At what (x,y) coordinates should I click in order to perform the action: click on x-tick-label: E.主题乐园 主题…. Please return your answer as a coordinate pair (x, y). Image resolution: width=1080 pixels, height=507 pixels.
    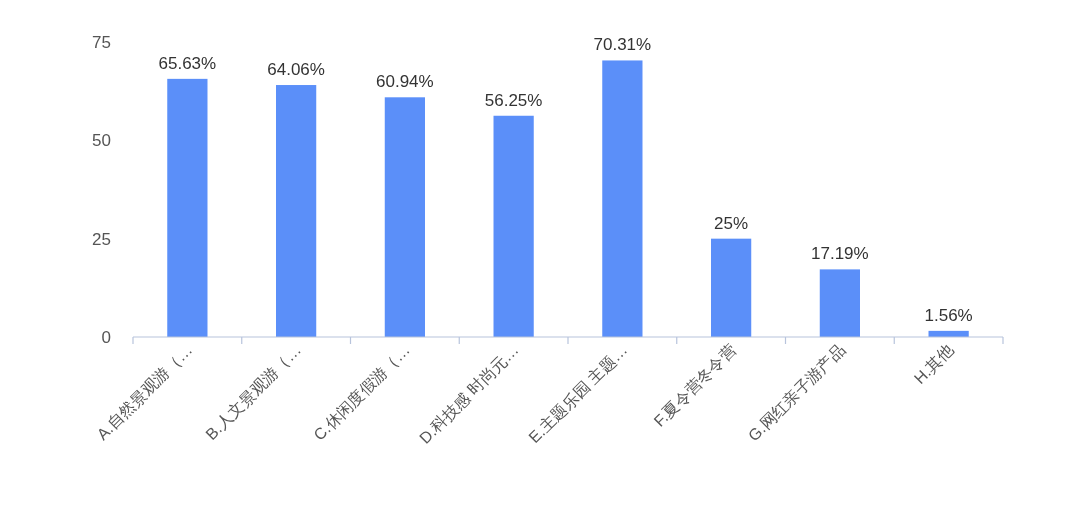
    Looking at the image, I should click on (578, 394).